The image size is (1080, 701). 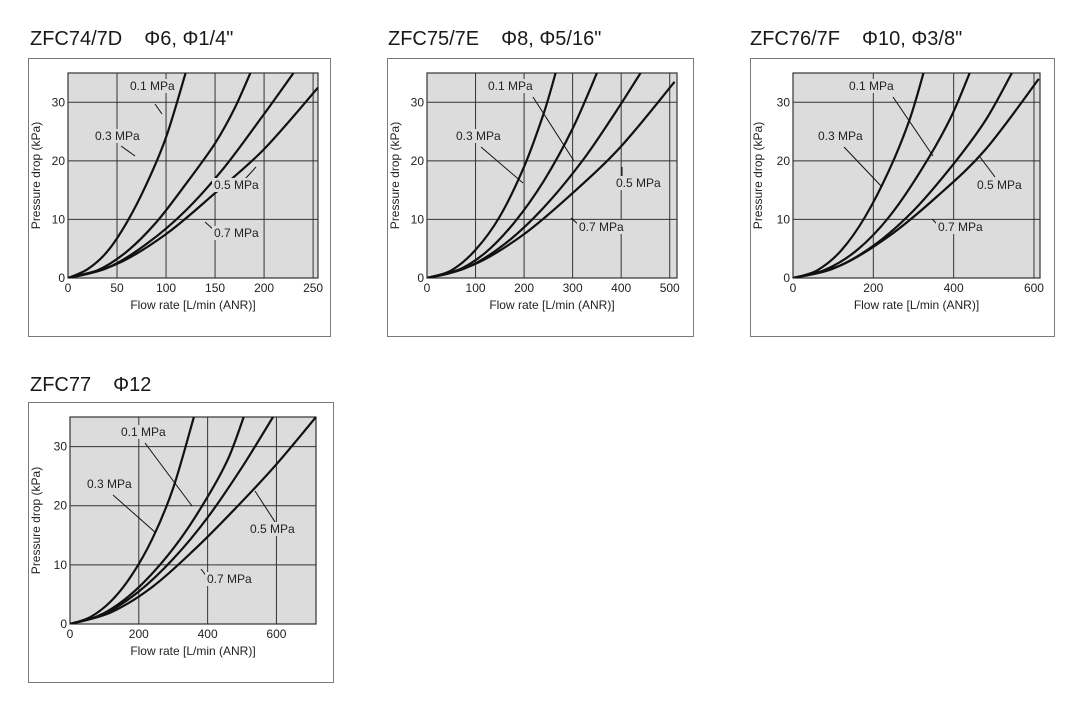 I want to click on model-label: ZFC76/7F, so click(x=795, y=39).